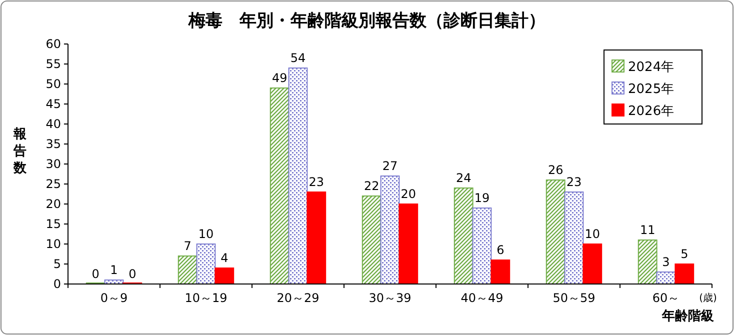  What do you see at coordinates (708, 298) in the screenshot?
I see `text: (歳)` at bounding box center [708, 298].